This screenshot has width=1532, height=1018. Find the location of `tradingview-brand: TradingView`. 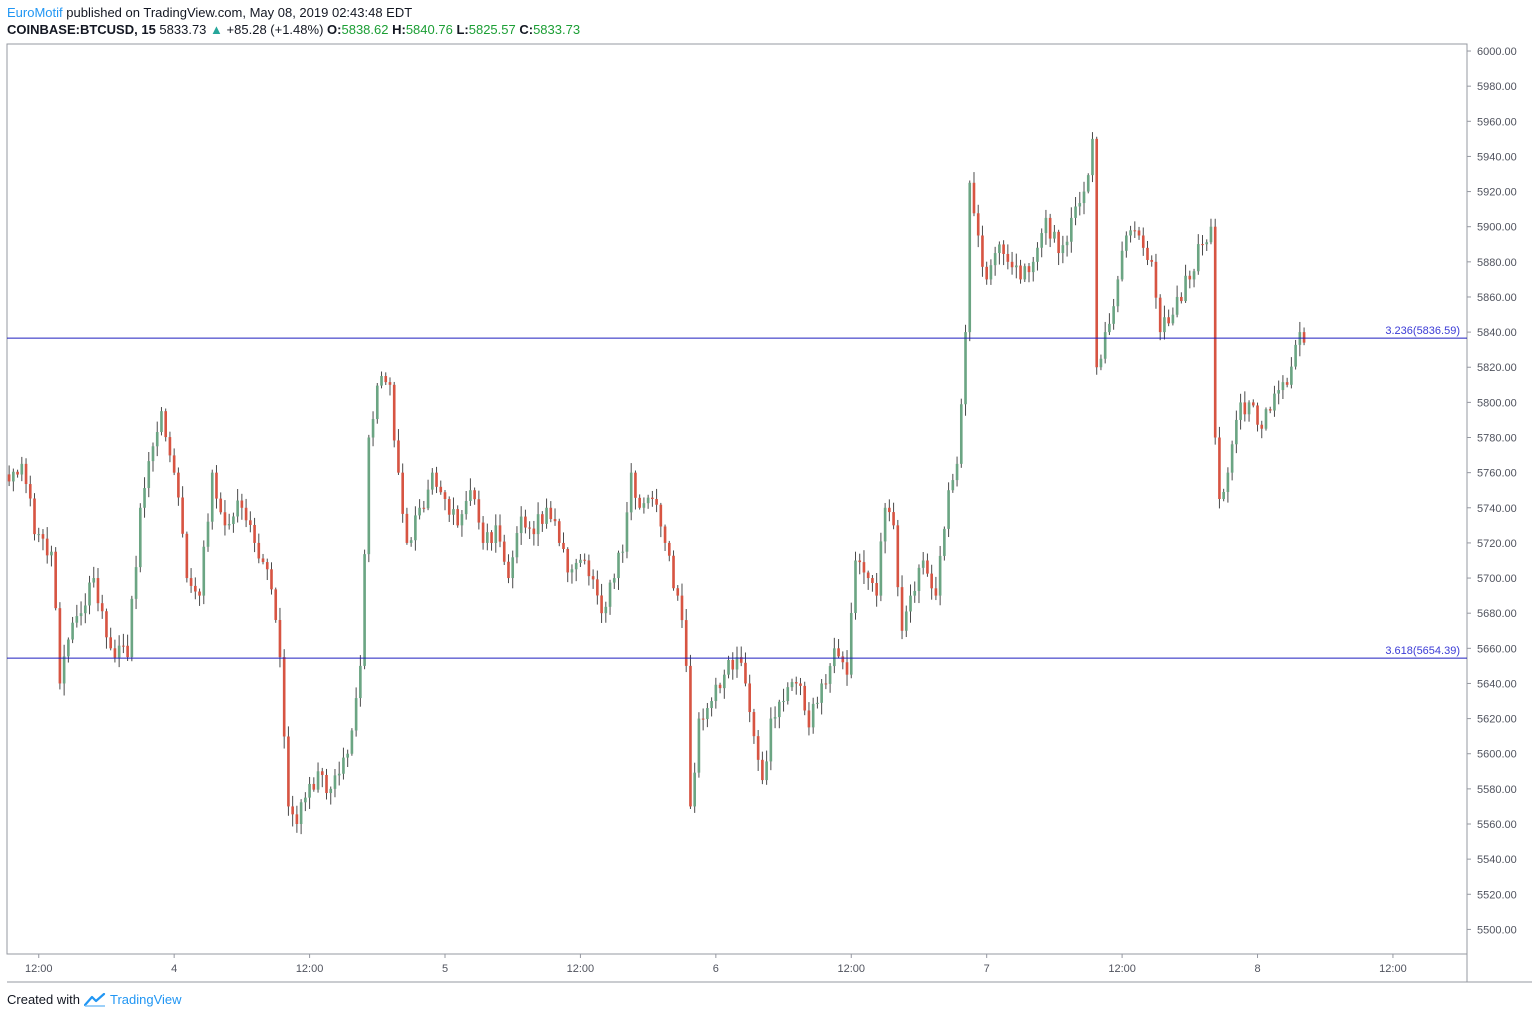

tradingview-brand: TradingView is located at coordinates (145, 999).